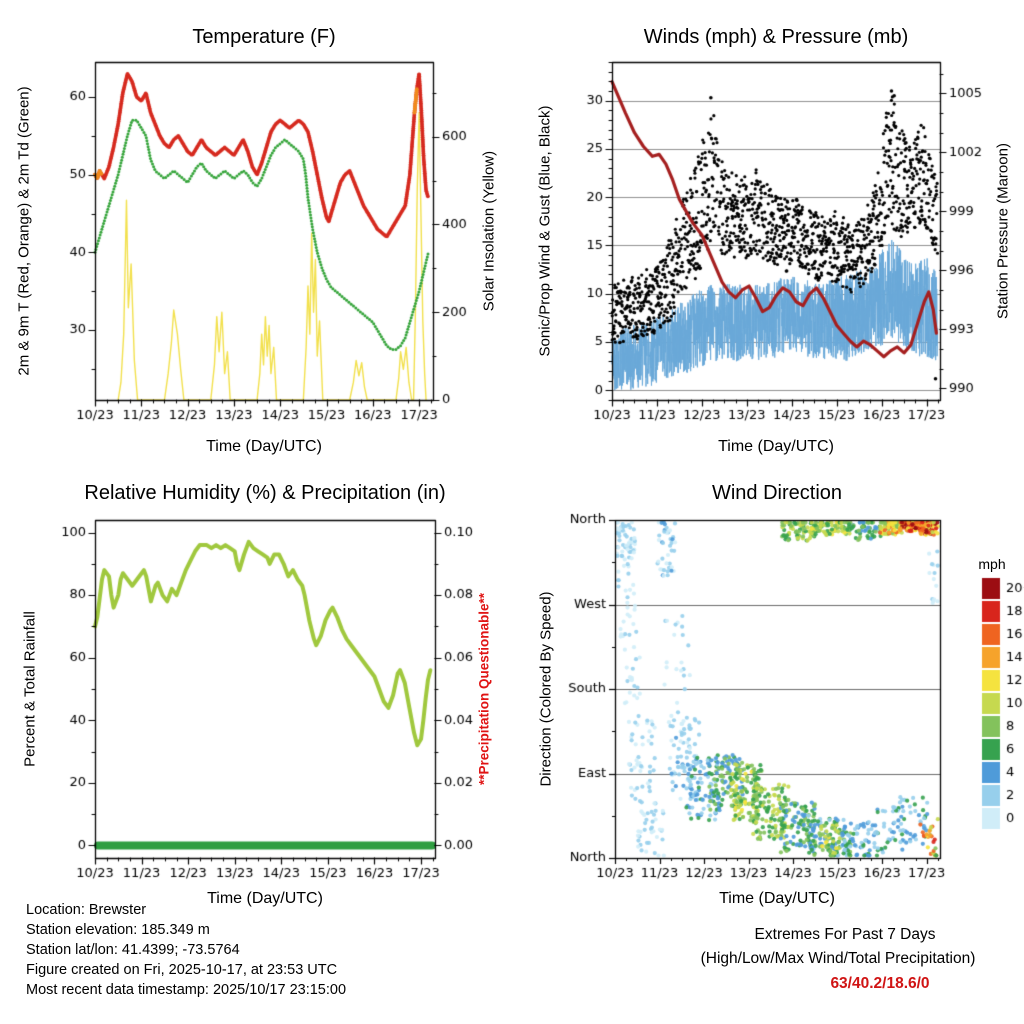  What do you see at coordinates (838, 958) in the screenshot?
I see `extremes-line2: (High/Low/Max Wind/Total Precipitation)` at bounding box center [838, 958].